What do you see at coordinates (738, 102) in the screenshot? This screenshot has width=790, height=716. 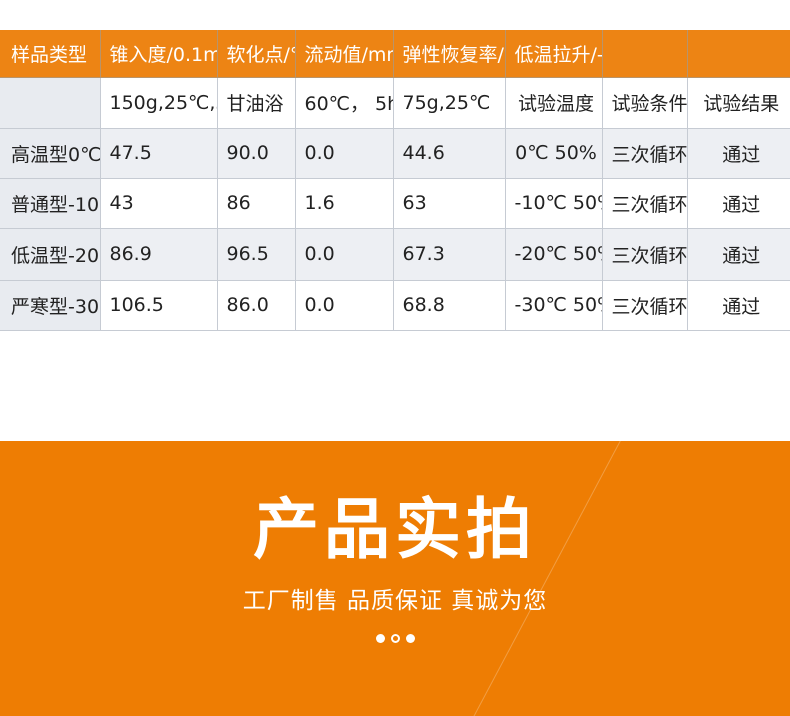 I see `subheader-test-result: 试验结果` at bounding box center [738, 102].